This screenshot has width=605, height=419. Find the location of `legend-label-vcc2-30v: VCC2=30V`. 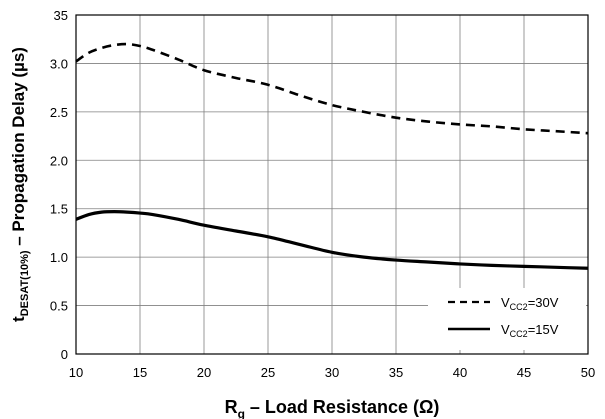

legend-label-vcc2-30v: VCC2=30V is located at coordinates (530, 303).